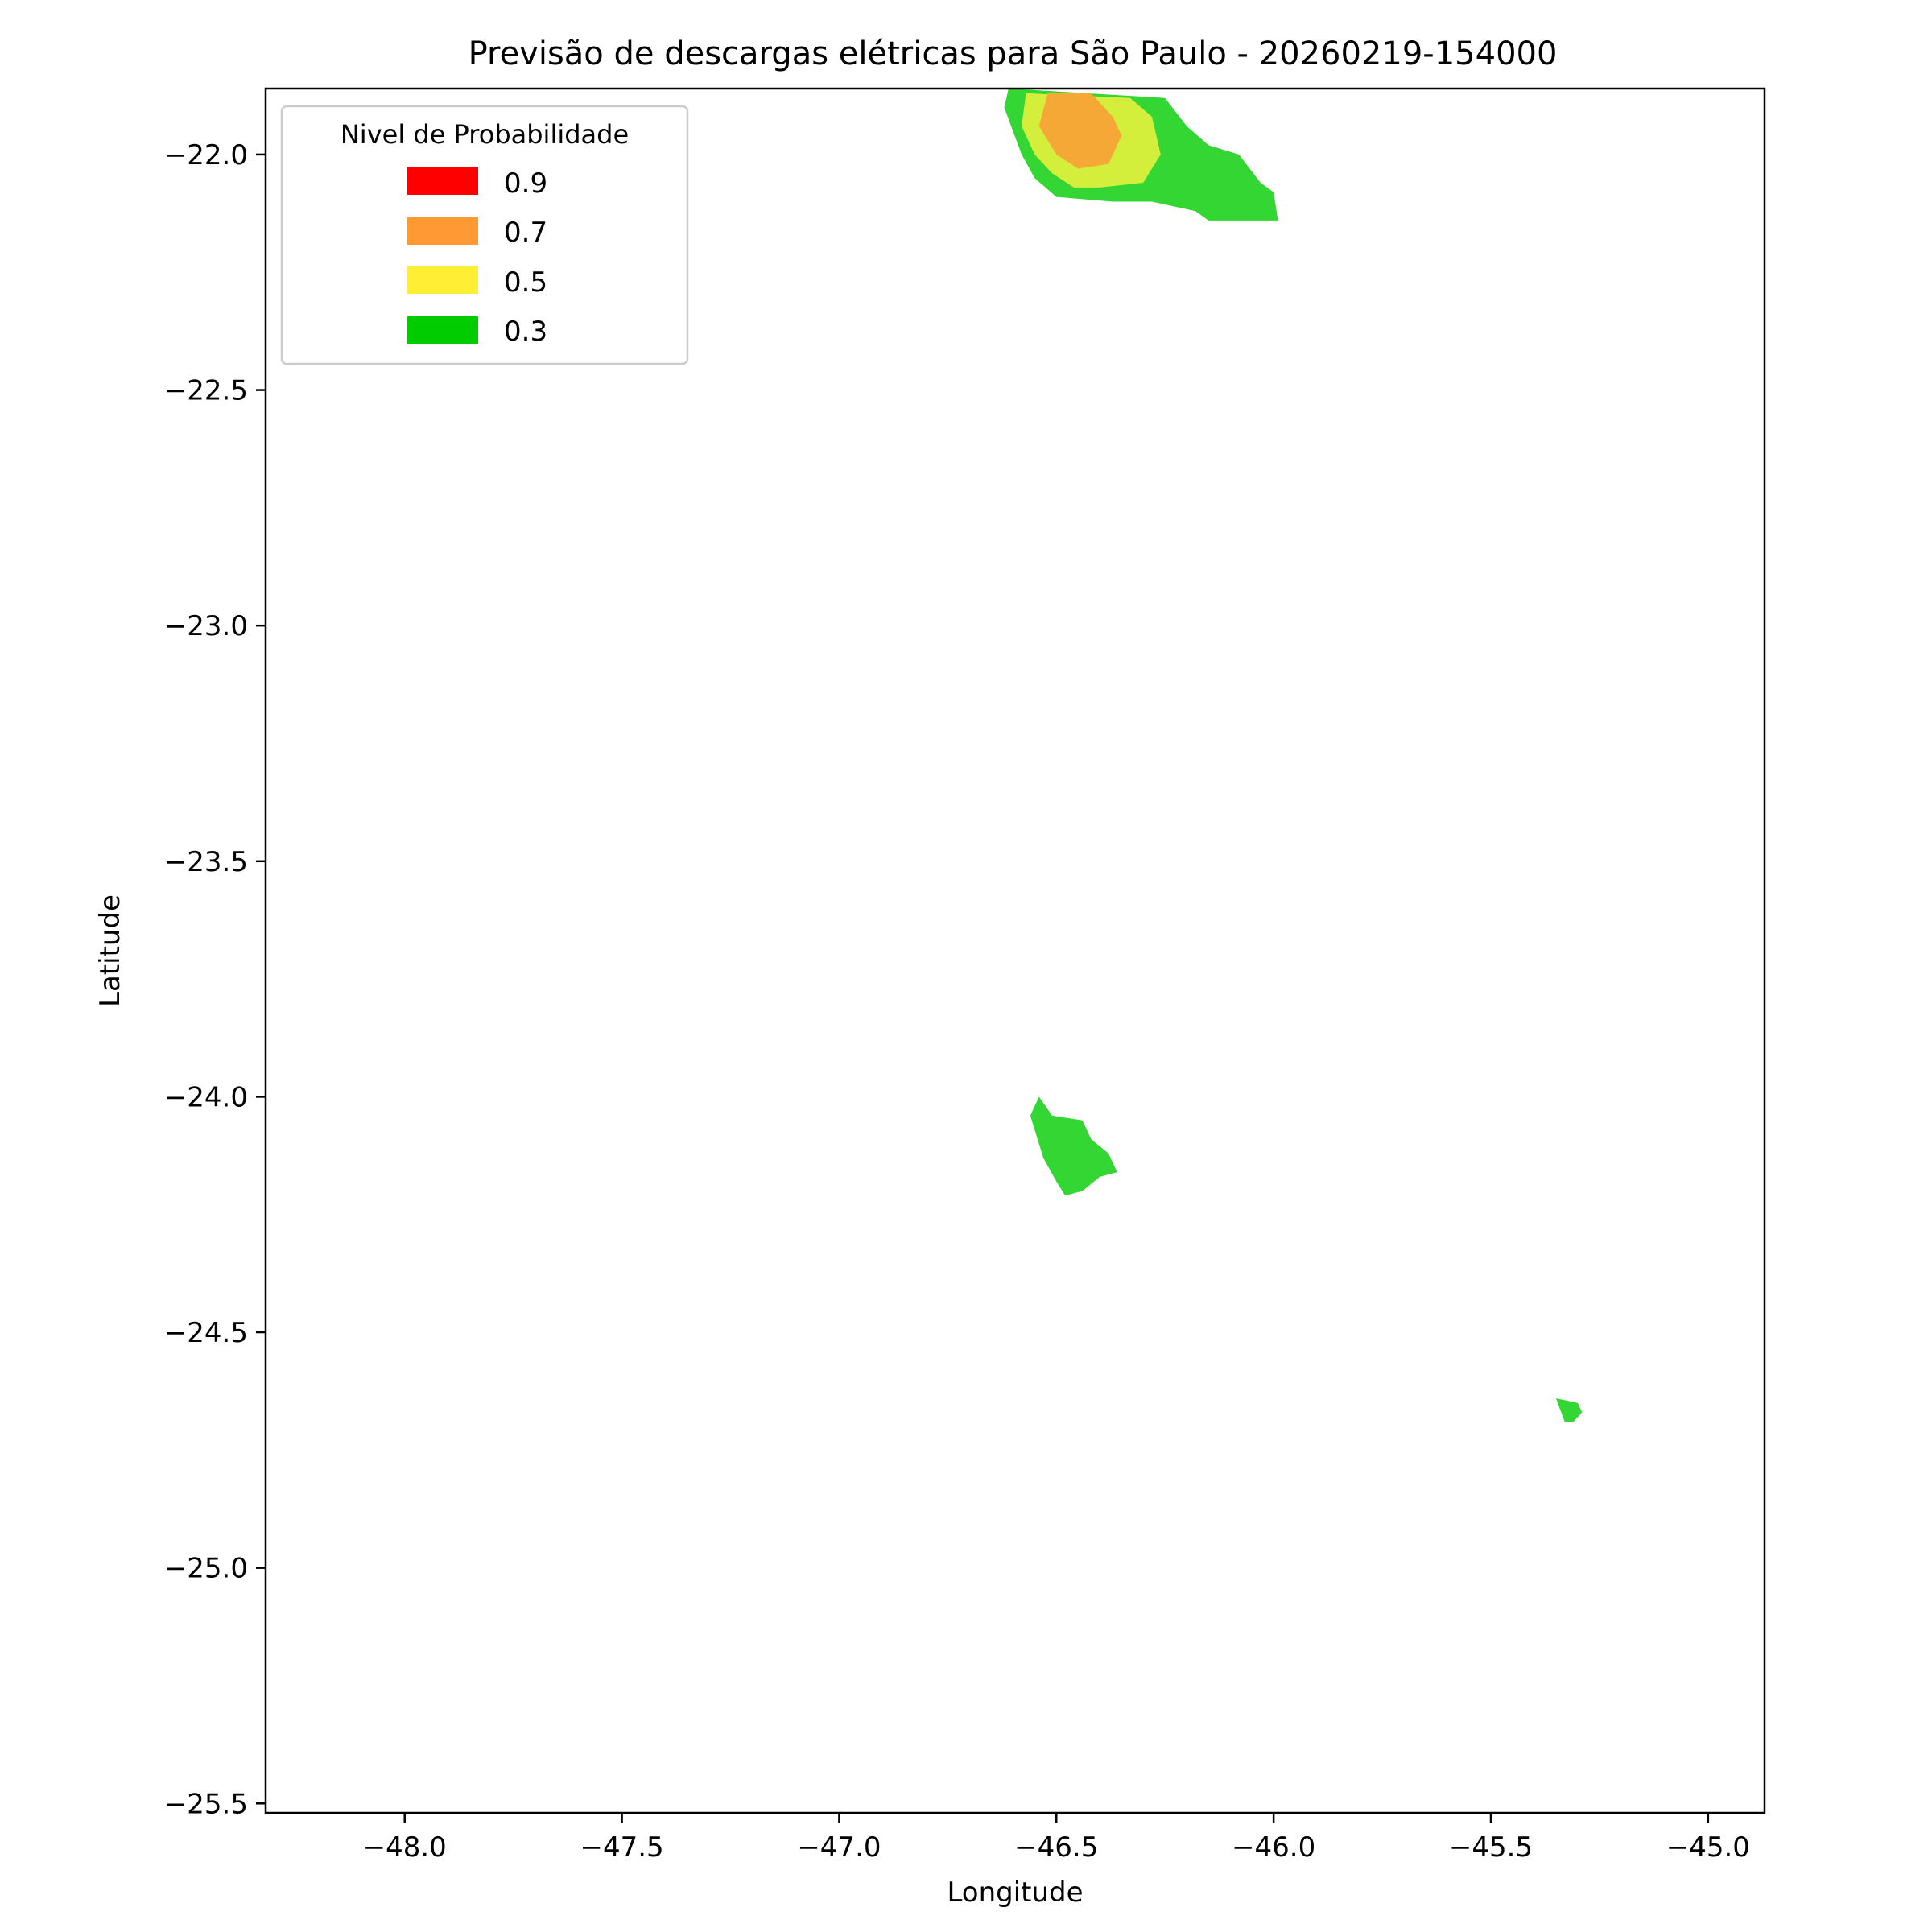 The width and height of the screenshot is (1932, 1932). I want to click on region-0.3-3, so click(1073, 1146).